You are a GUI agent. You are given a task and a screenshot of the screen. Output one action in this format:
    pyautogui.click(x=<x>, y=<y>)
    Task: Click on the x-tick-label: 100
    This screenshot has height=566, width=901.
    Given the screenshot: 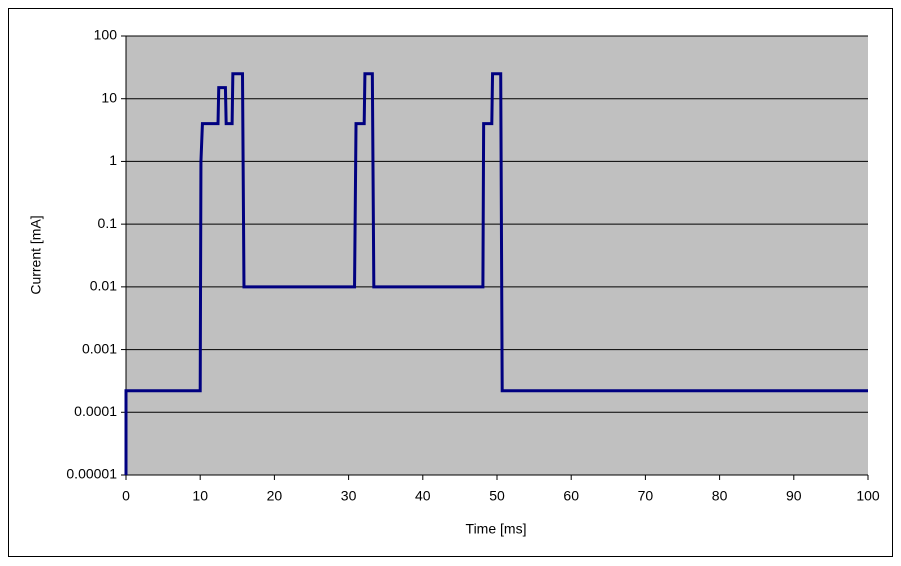 What is the action you would take?
    pyautogui.click(x=868, y=496)
    